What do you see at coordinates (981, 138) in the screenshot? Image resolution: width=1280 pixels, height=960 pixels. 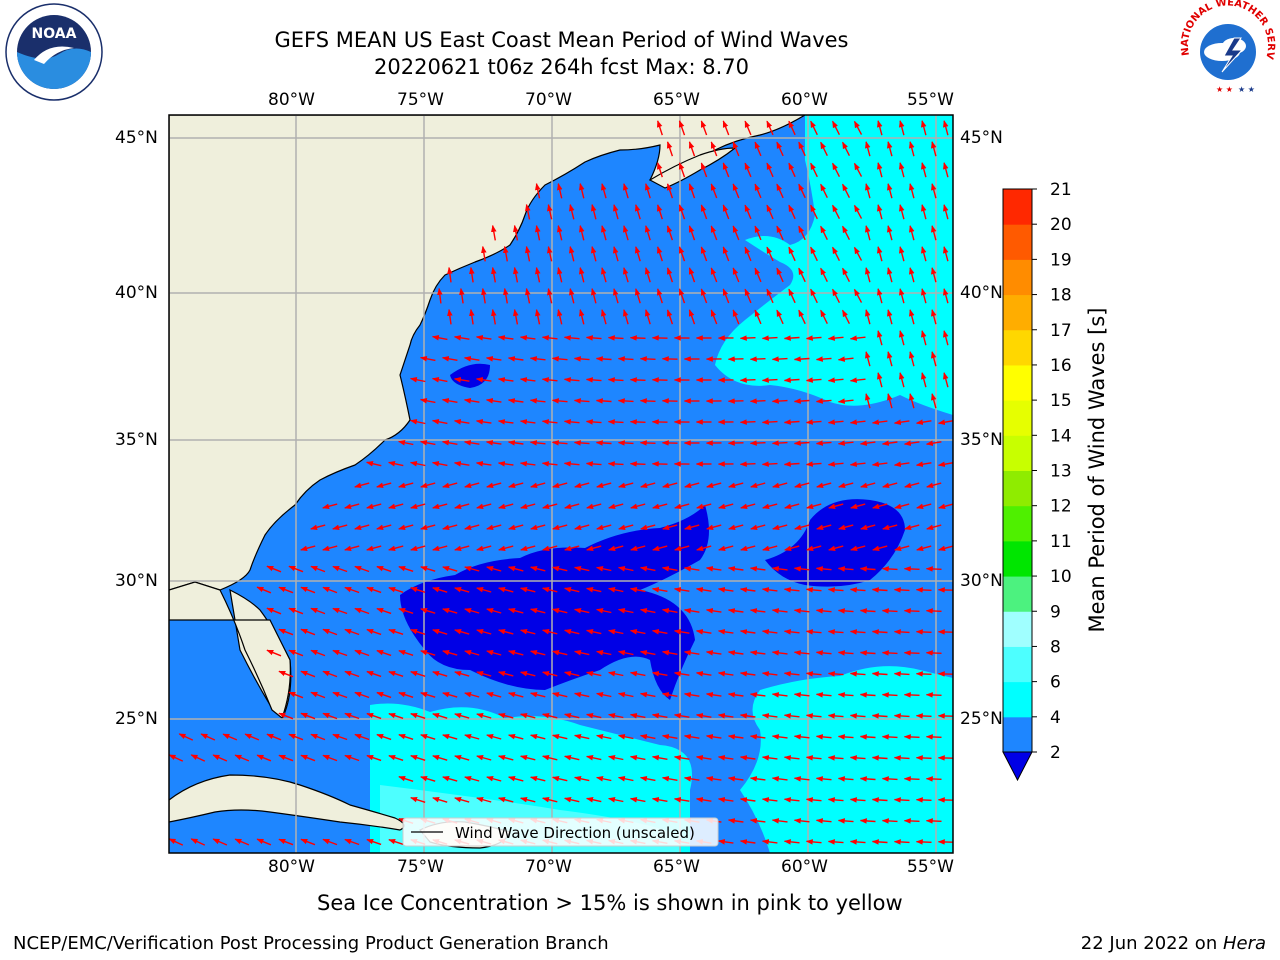 I see `lat-label-right: 45°N` at bounding box center [981, 138].